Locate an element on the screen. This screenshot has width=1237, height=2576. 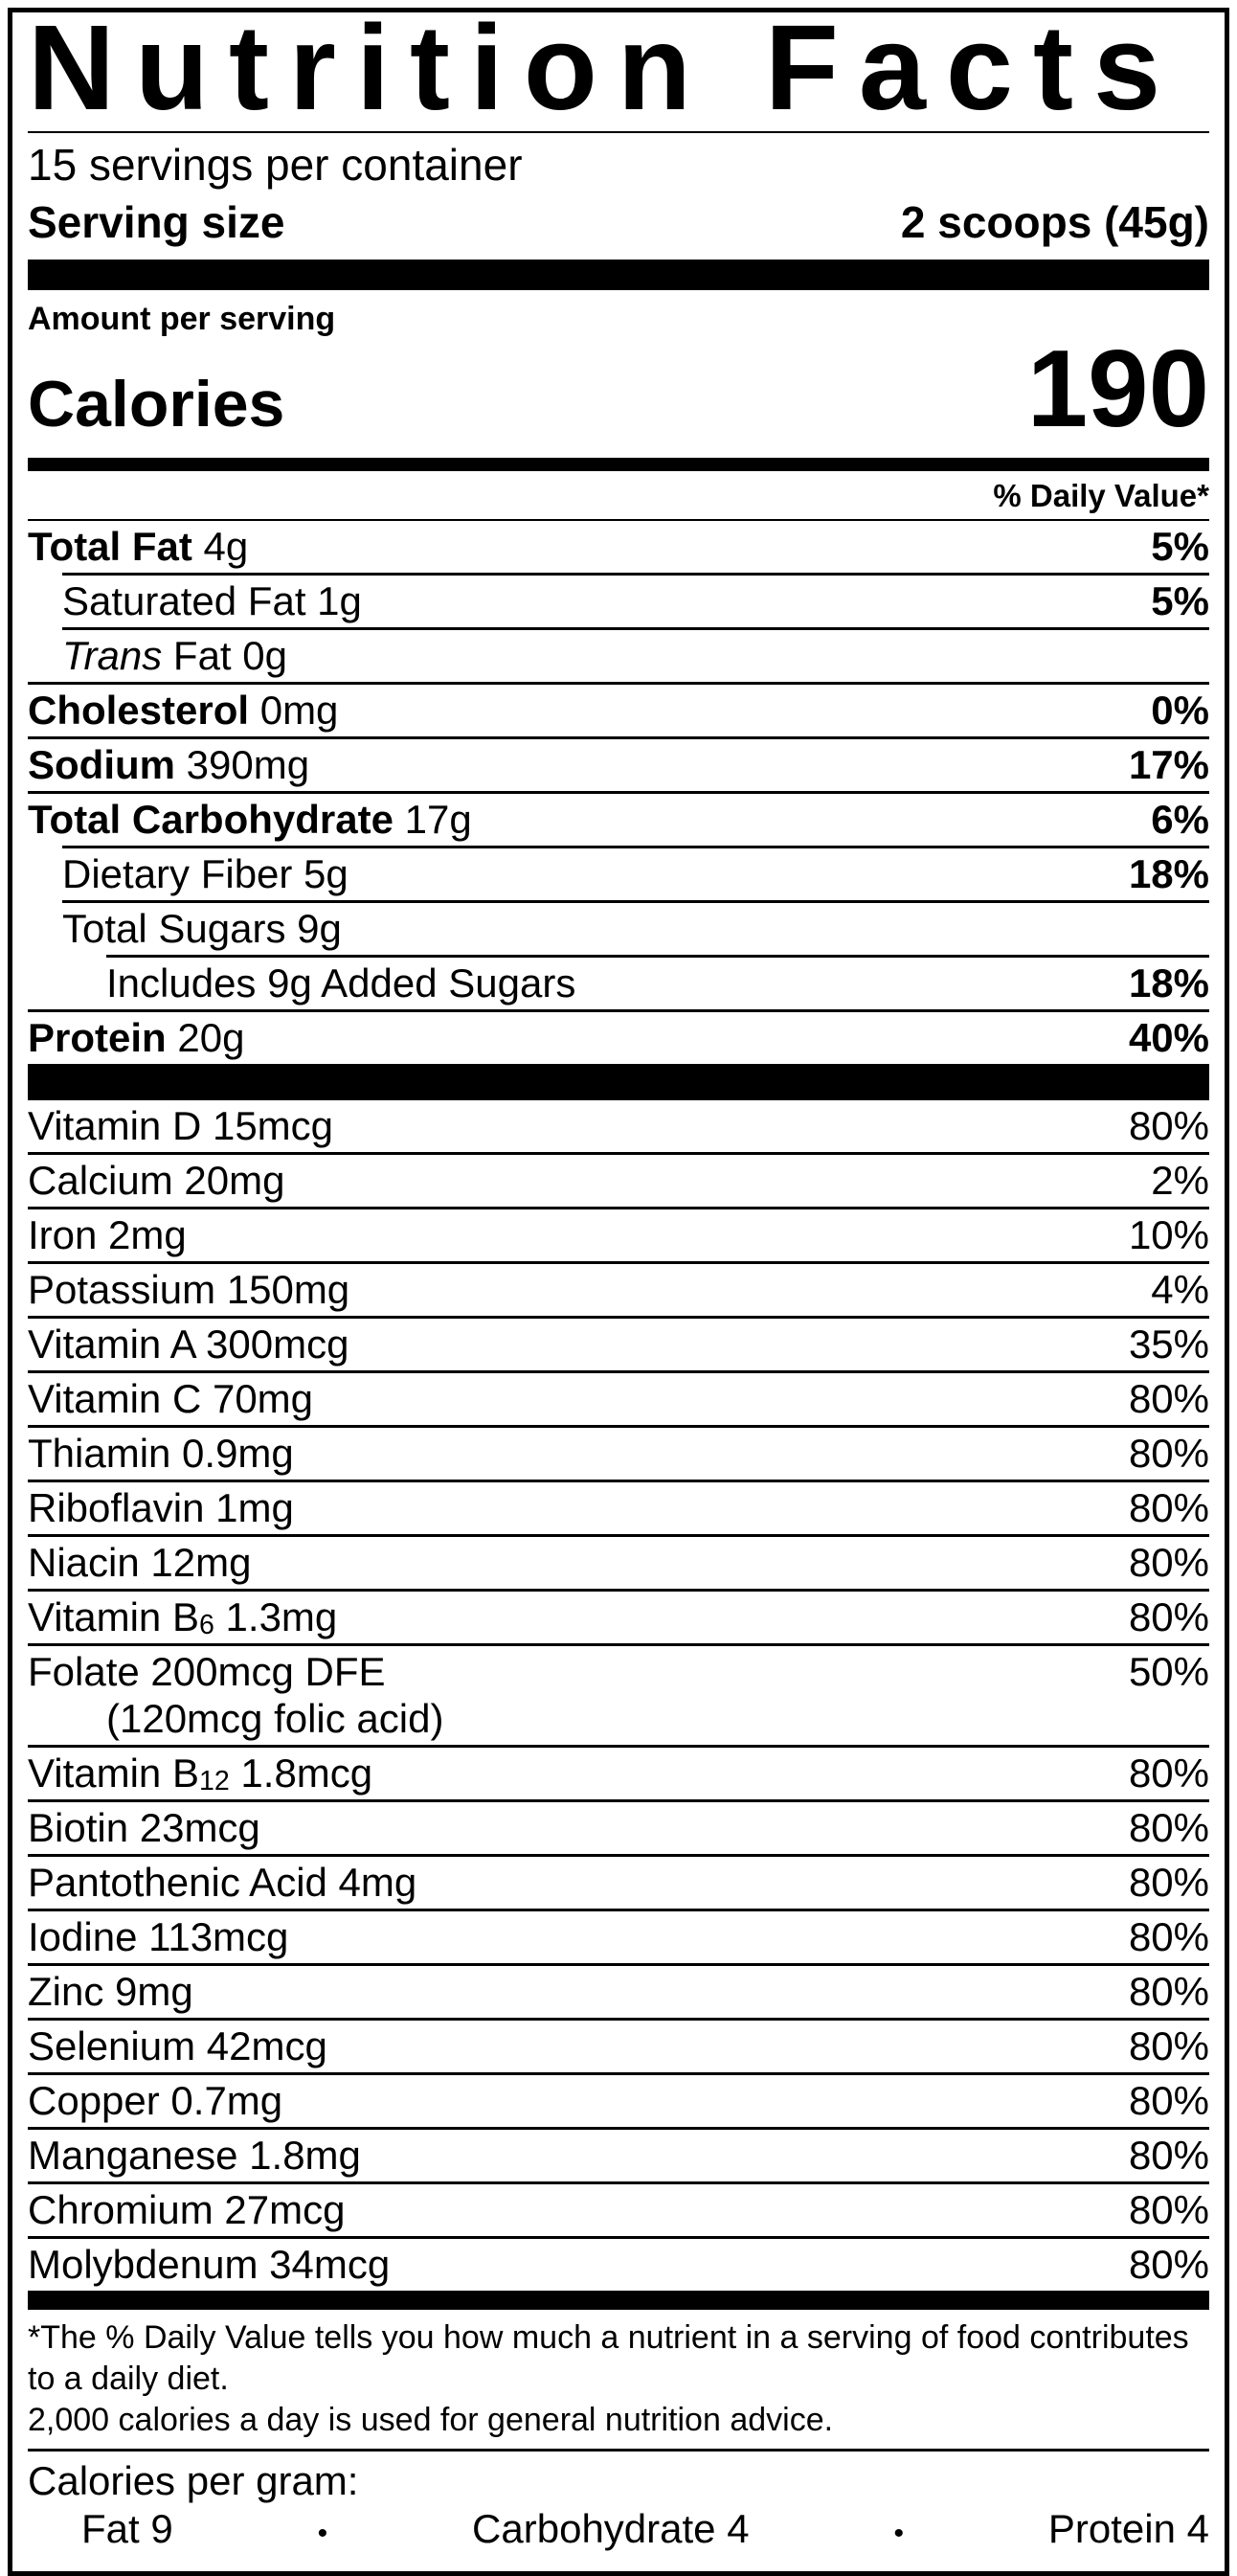
cpg-protein: Protein 4 is located at coordinates (1128, 2528).